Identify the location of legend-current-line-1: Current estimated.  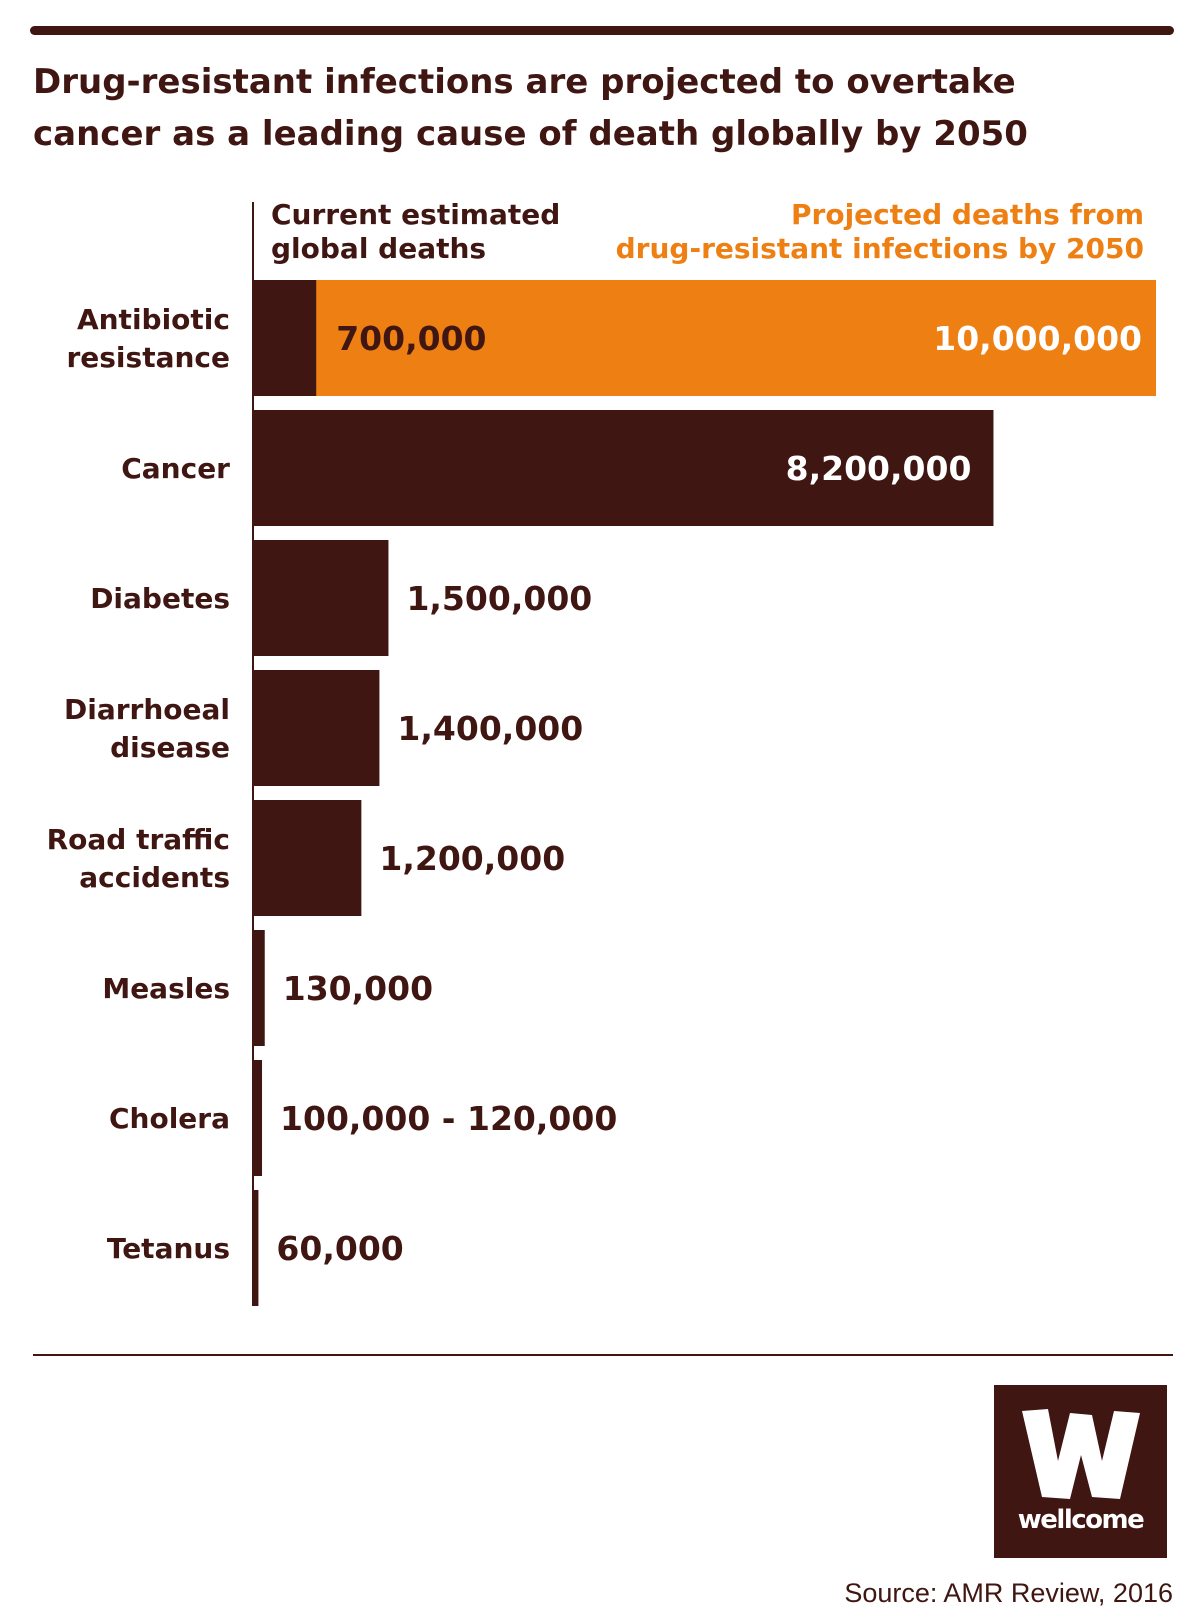
(415, 214).